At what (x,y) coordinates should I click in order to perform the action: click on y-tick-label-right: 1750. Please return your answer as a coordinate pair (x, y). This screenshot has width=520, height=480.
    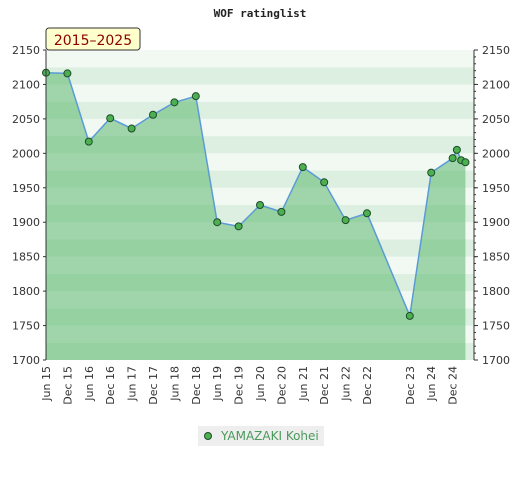
    Looking at the image, I should click on (496, 326).